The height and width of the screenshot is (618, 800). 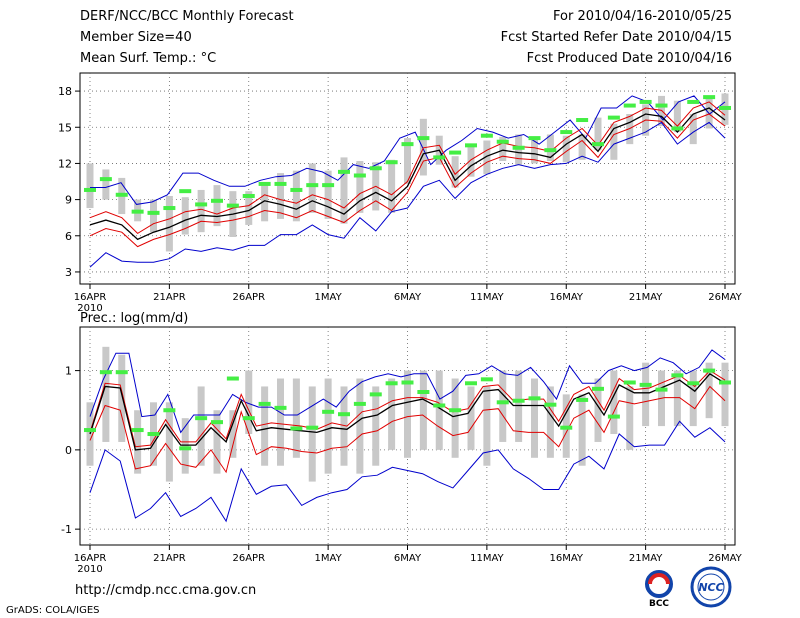 What do you see at coordinates (68, 236) in the screenshot?
I see `y-tick-label: 6` at bounding box center [68, 236].